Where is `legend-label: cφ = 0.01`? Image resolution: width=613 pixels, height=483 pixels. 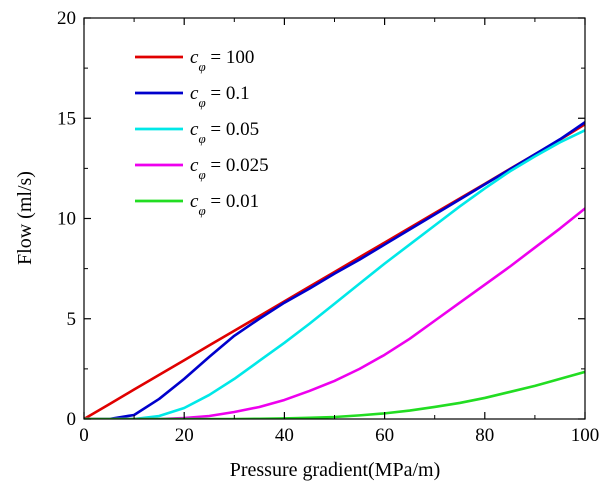 legend-label: cφ = 0.01 is located at coordinates (224, 204).